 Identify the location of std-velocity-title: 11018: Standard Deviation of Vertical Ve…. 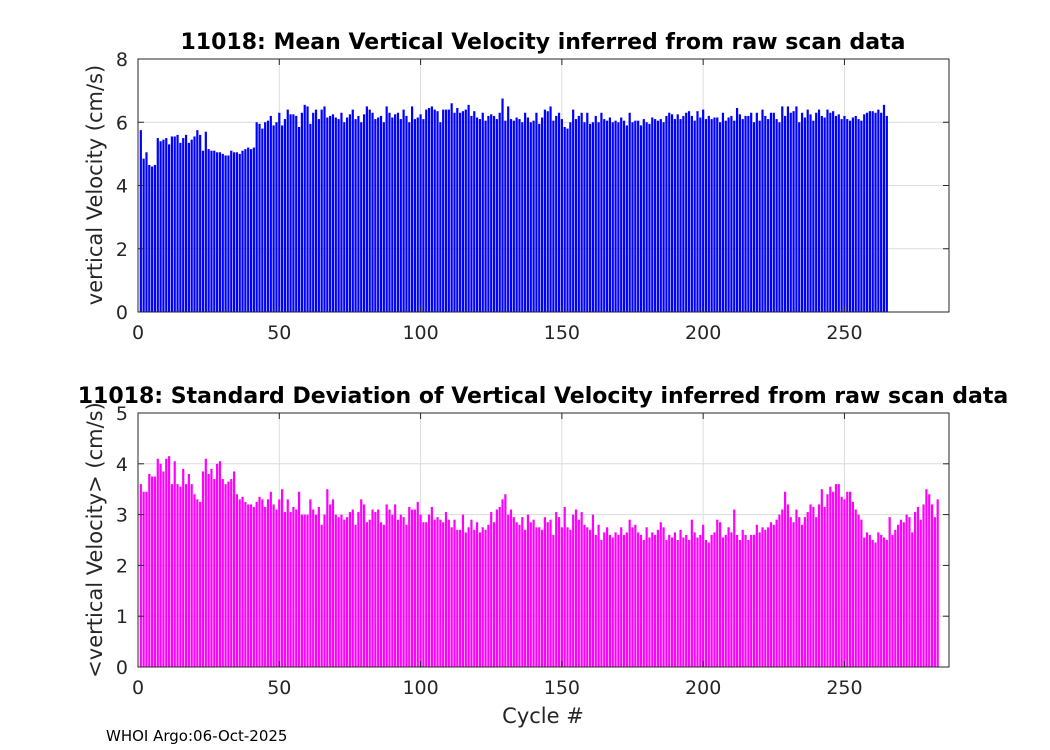
(543, 396).